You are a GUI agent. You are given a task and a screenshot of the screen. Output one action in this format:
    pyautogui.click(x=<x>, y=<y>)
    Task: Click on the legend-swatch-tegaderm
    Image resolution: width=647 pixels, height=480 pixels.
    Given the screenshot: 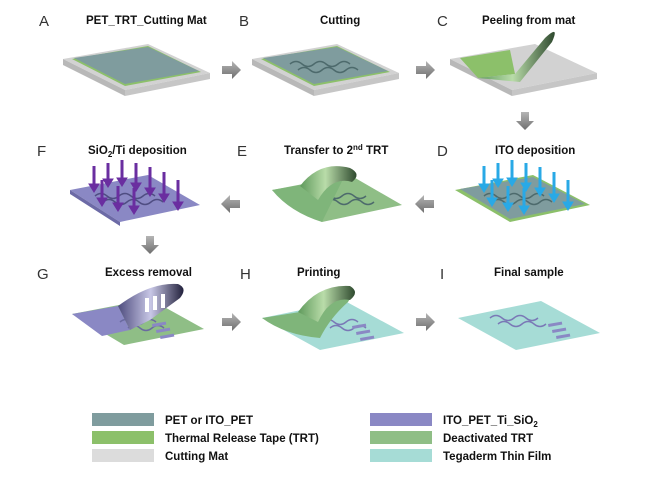 What is the action you would take?
    pyautogui.click(x=401, y=455)
    